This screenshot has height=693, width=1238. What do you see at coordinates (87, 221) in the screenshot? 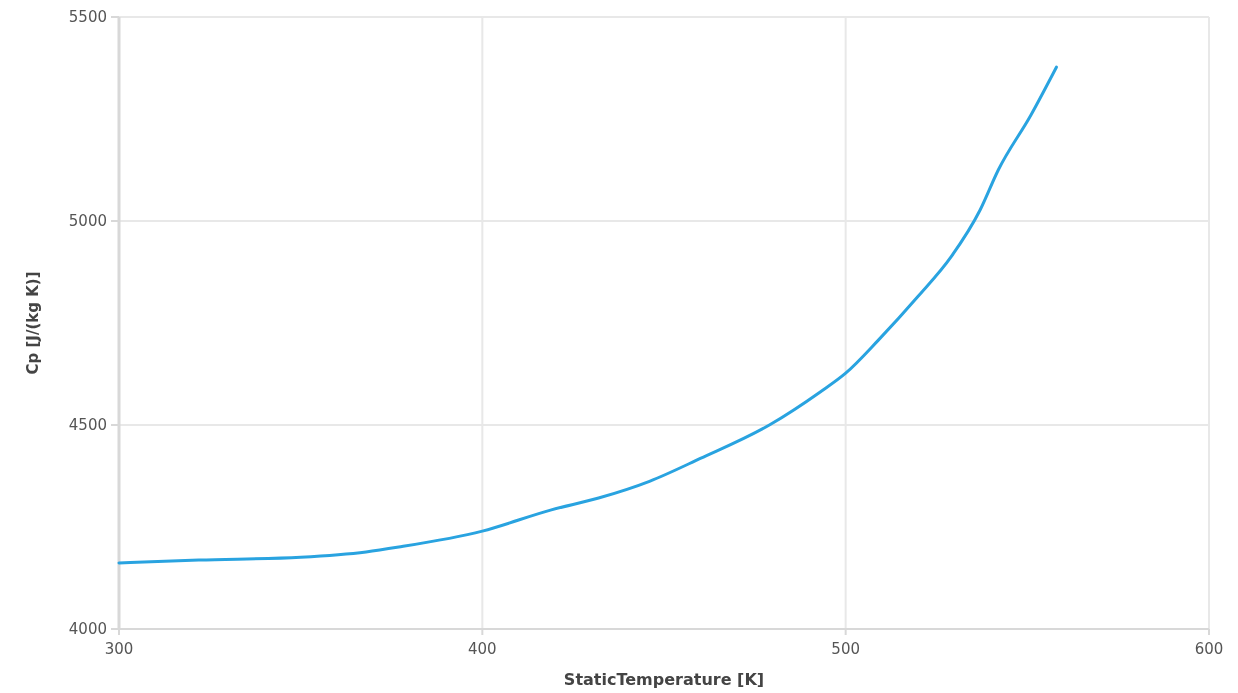
I see `y-tick-label: 5000` at bounding box center [87, 221].